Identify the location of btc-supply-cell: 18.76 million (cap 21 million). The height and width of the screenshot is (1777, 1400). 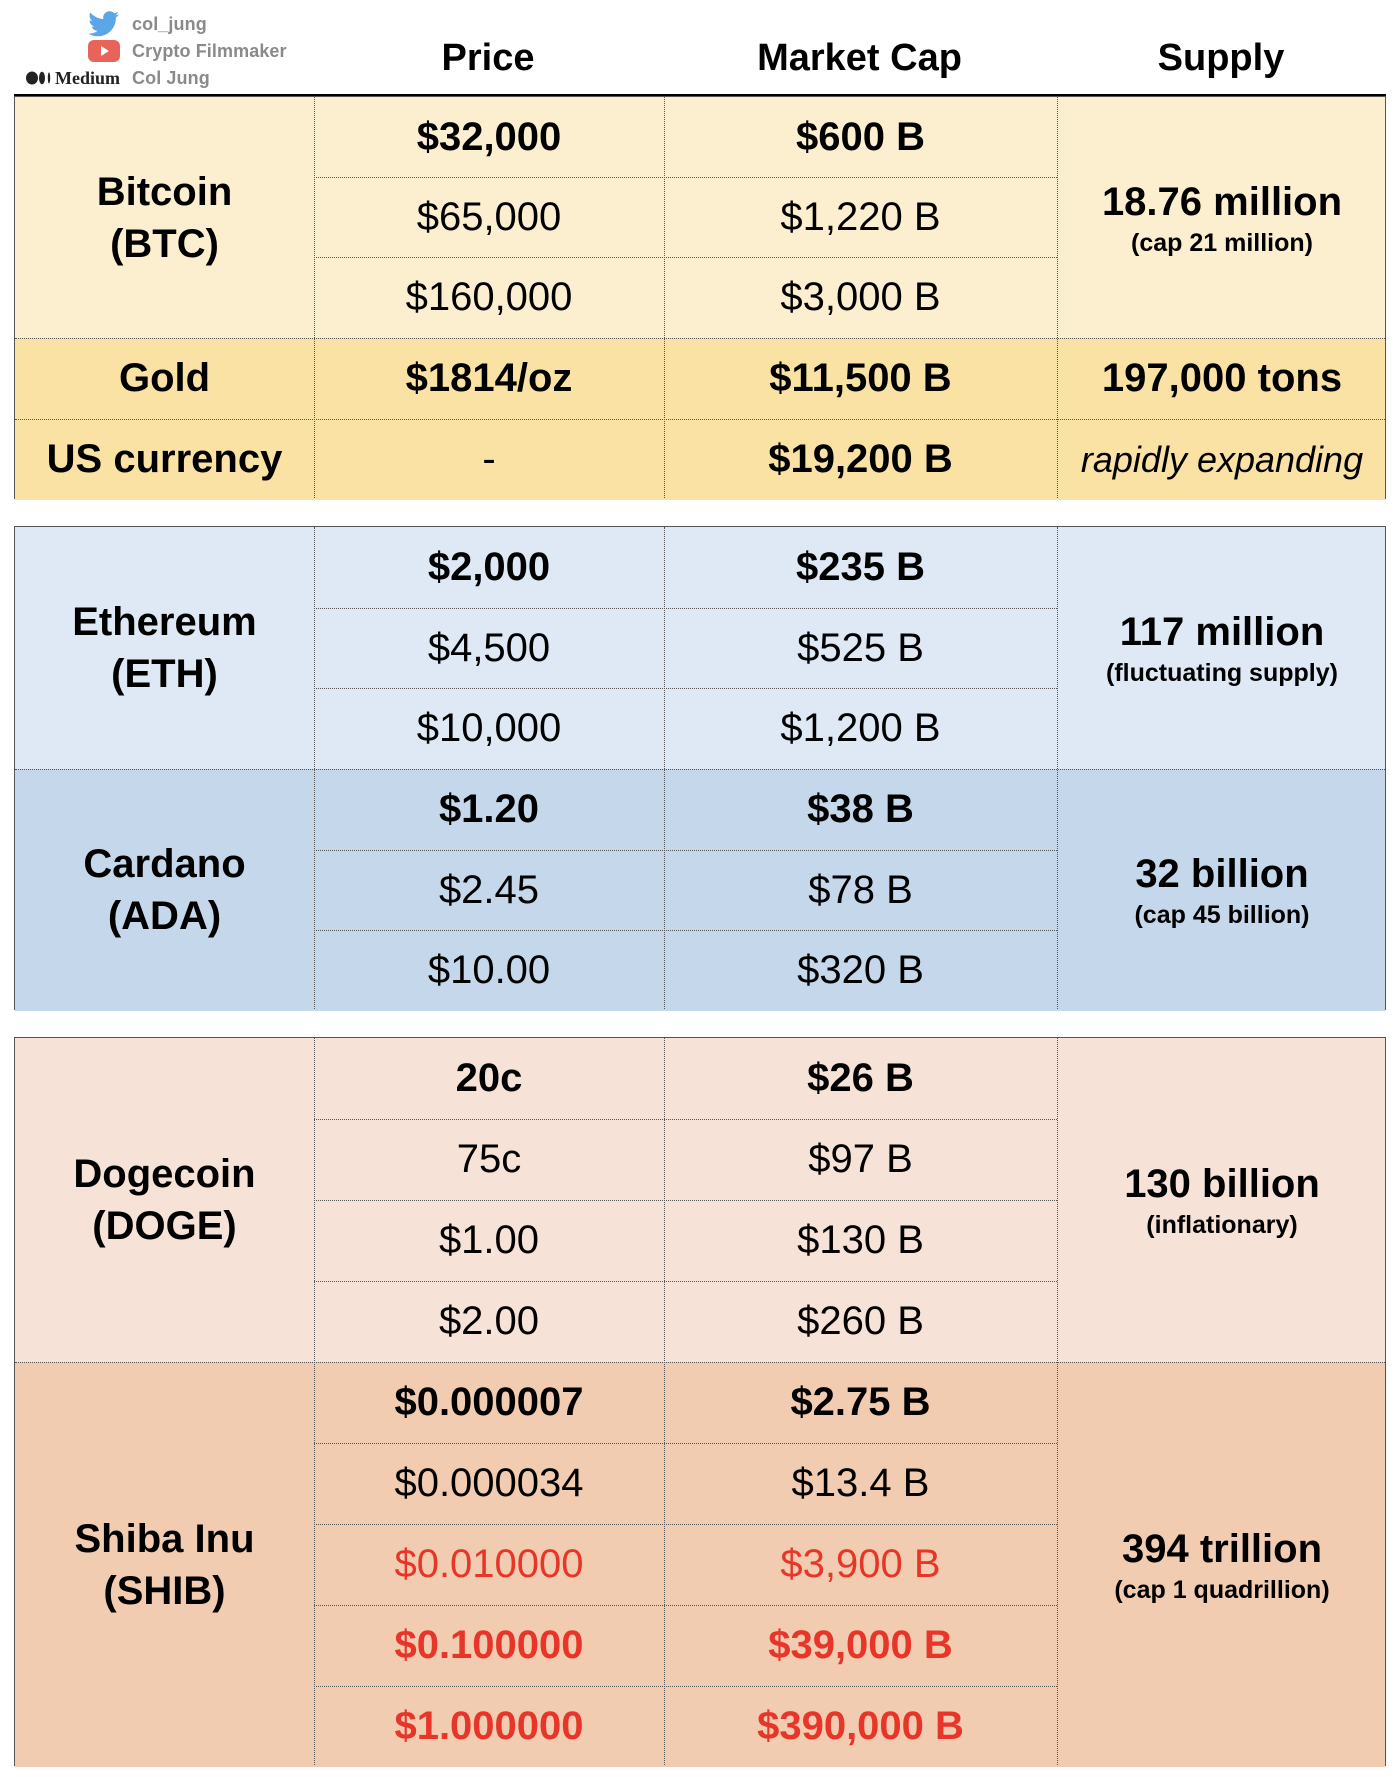
(1222, 217).